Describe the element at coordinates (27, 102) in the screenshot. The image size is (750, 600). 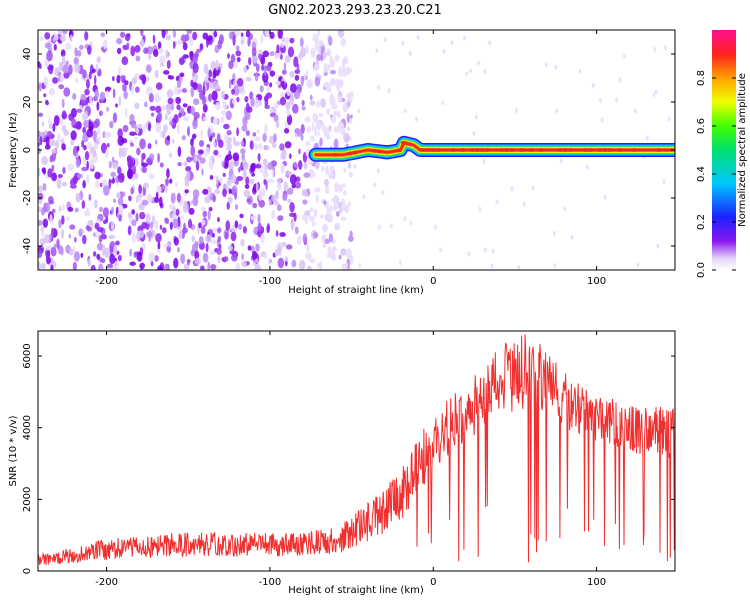
I see `spectrogram-y-tick-label: 20` at that location.